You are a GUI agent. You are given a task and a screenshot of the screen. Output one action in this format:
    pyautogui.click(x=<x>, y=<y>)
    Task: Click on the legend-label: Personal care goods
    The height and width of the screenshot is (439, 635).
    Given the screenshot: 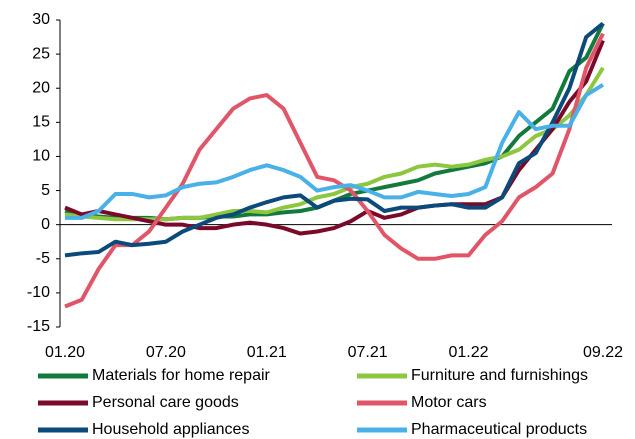 What is the action you would take?
    pyautogui.click(x=165, y=402)
    